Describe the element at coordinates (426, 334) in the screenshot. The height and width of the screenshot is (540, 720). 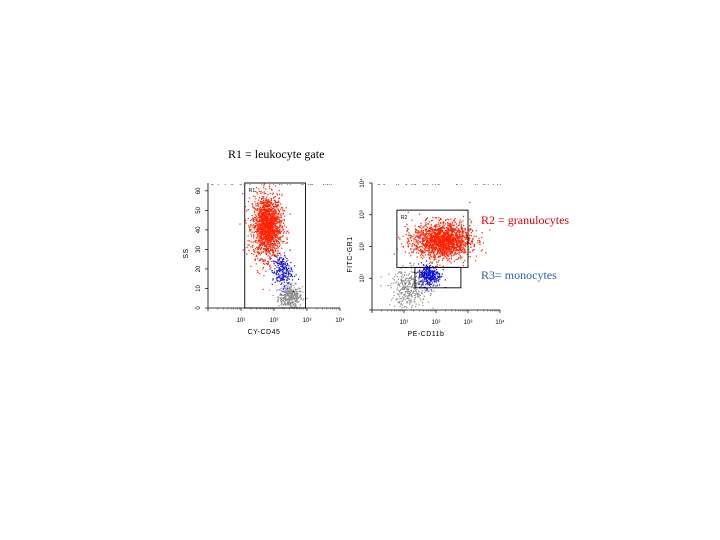
I see `x-axis-label: PE-CD11b` at that location.